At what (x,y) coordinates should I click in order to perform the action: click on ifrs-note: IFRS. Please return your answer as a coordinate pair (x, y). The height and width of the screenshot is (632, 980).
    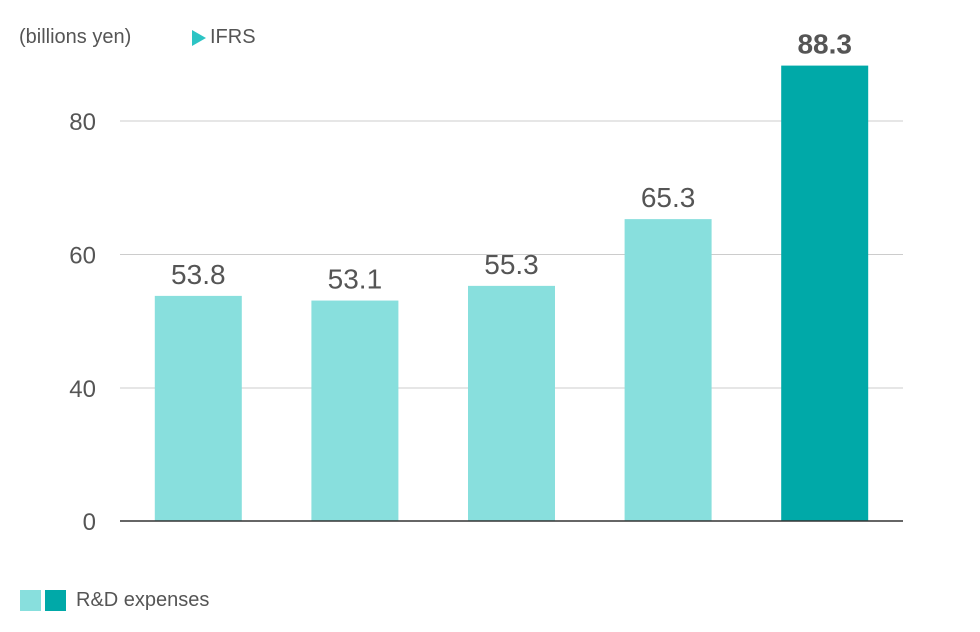
    Looking at the image, I should click on (224, 37).